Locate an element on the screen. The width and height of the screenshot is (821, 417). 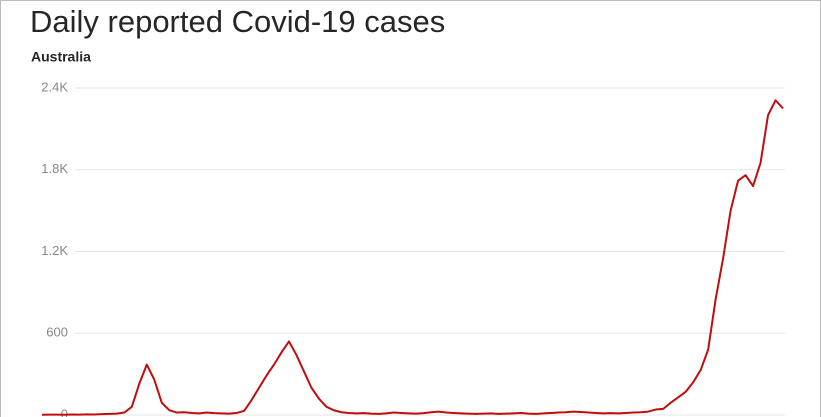
y-tick-label: 1.8K is located at coordinates (54, 168).